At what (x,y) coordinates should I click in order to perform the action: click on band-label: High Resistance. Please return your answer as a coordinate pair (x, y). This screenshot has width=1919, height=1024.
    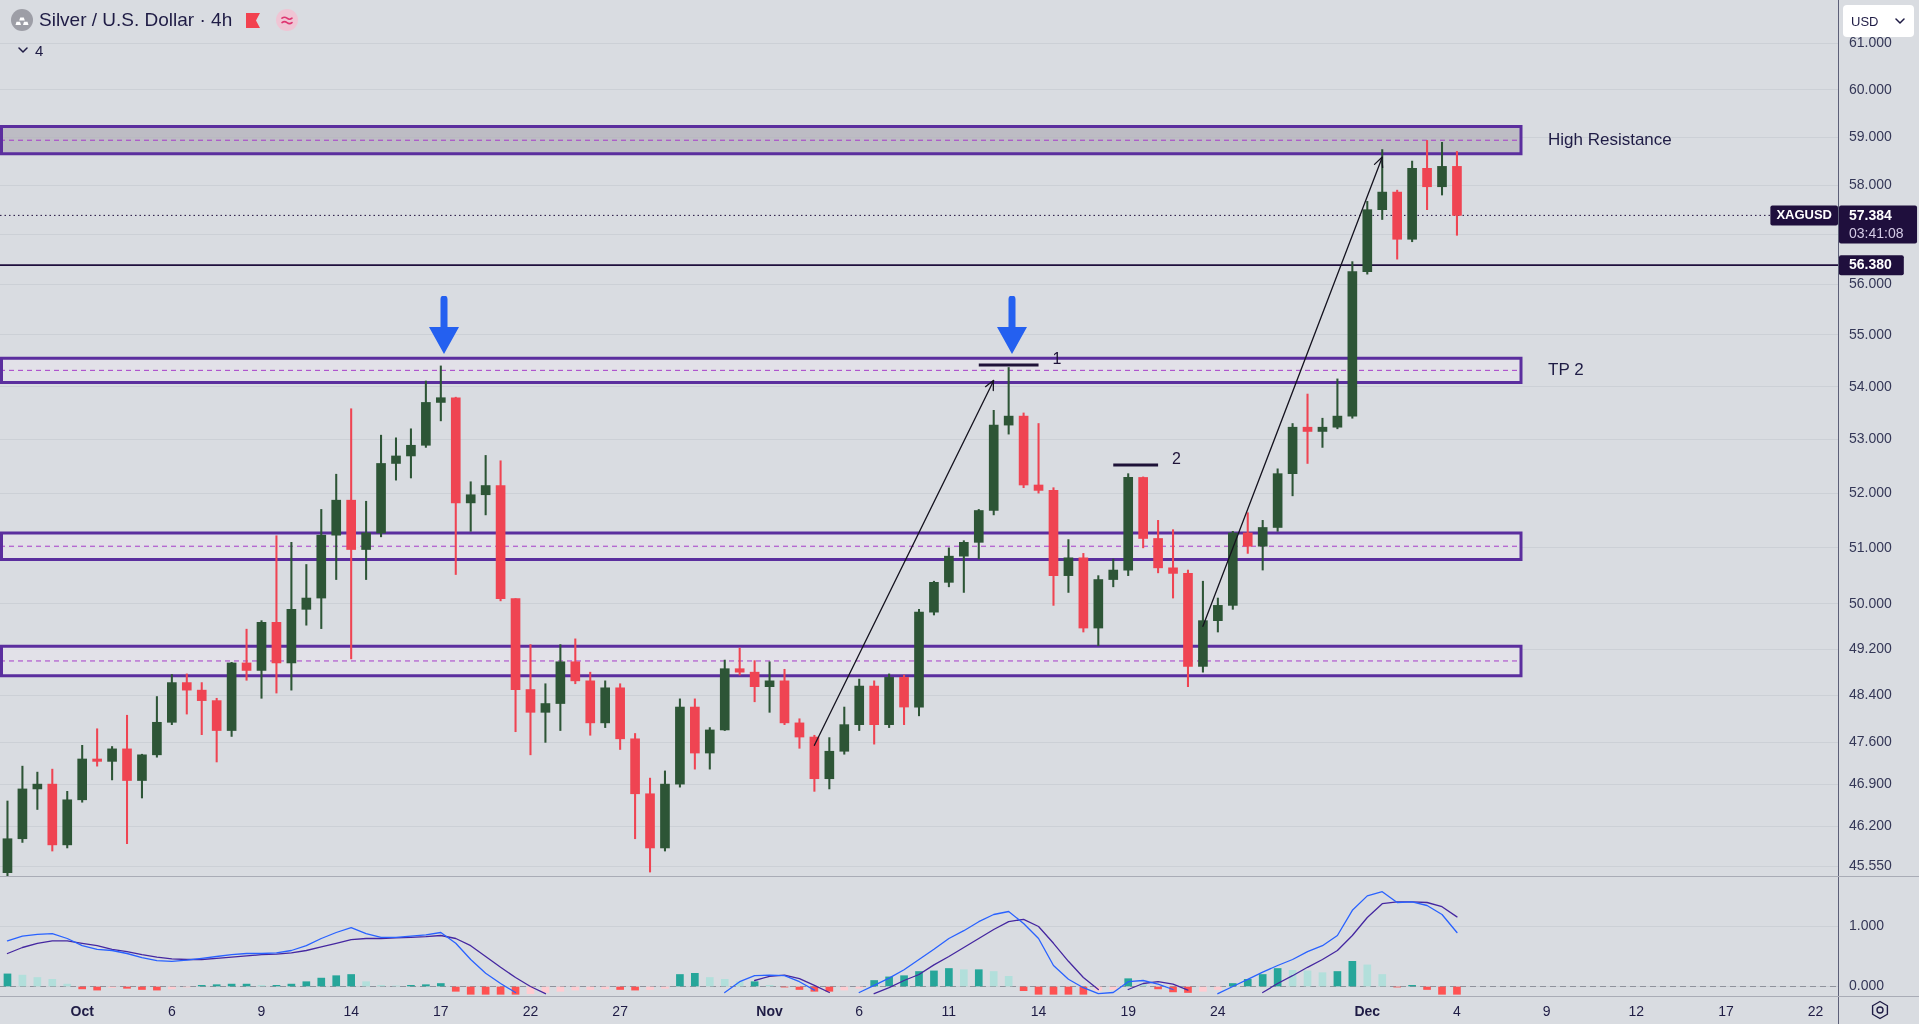
    Looking at the image, I should click on (1610, 139).